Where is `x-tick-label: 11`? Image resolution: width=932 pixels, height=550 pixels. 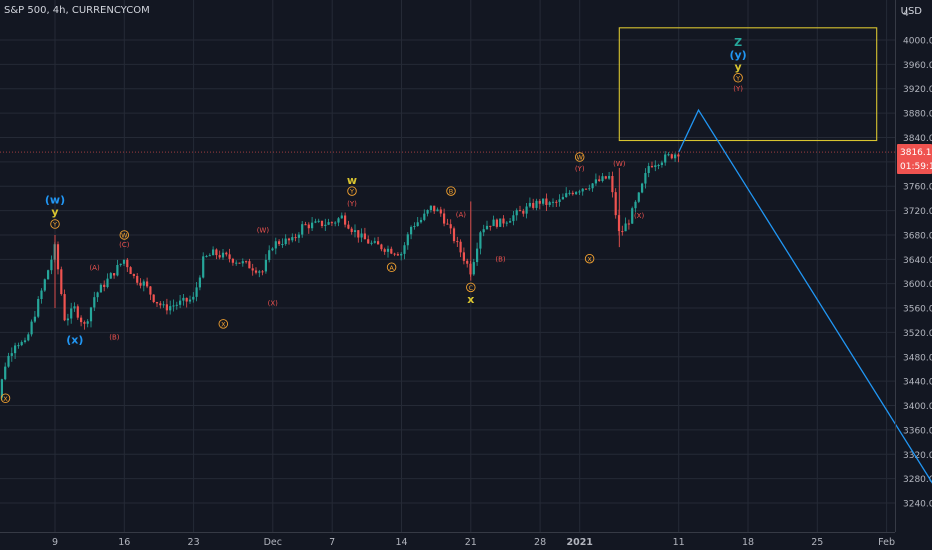 x-tick-label: 11 is located at coordinates (679, 542).